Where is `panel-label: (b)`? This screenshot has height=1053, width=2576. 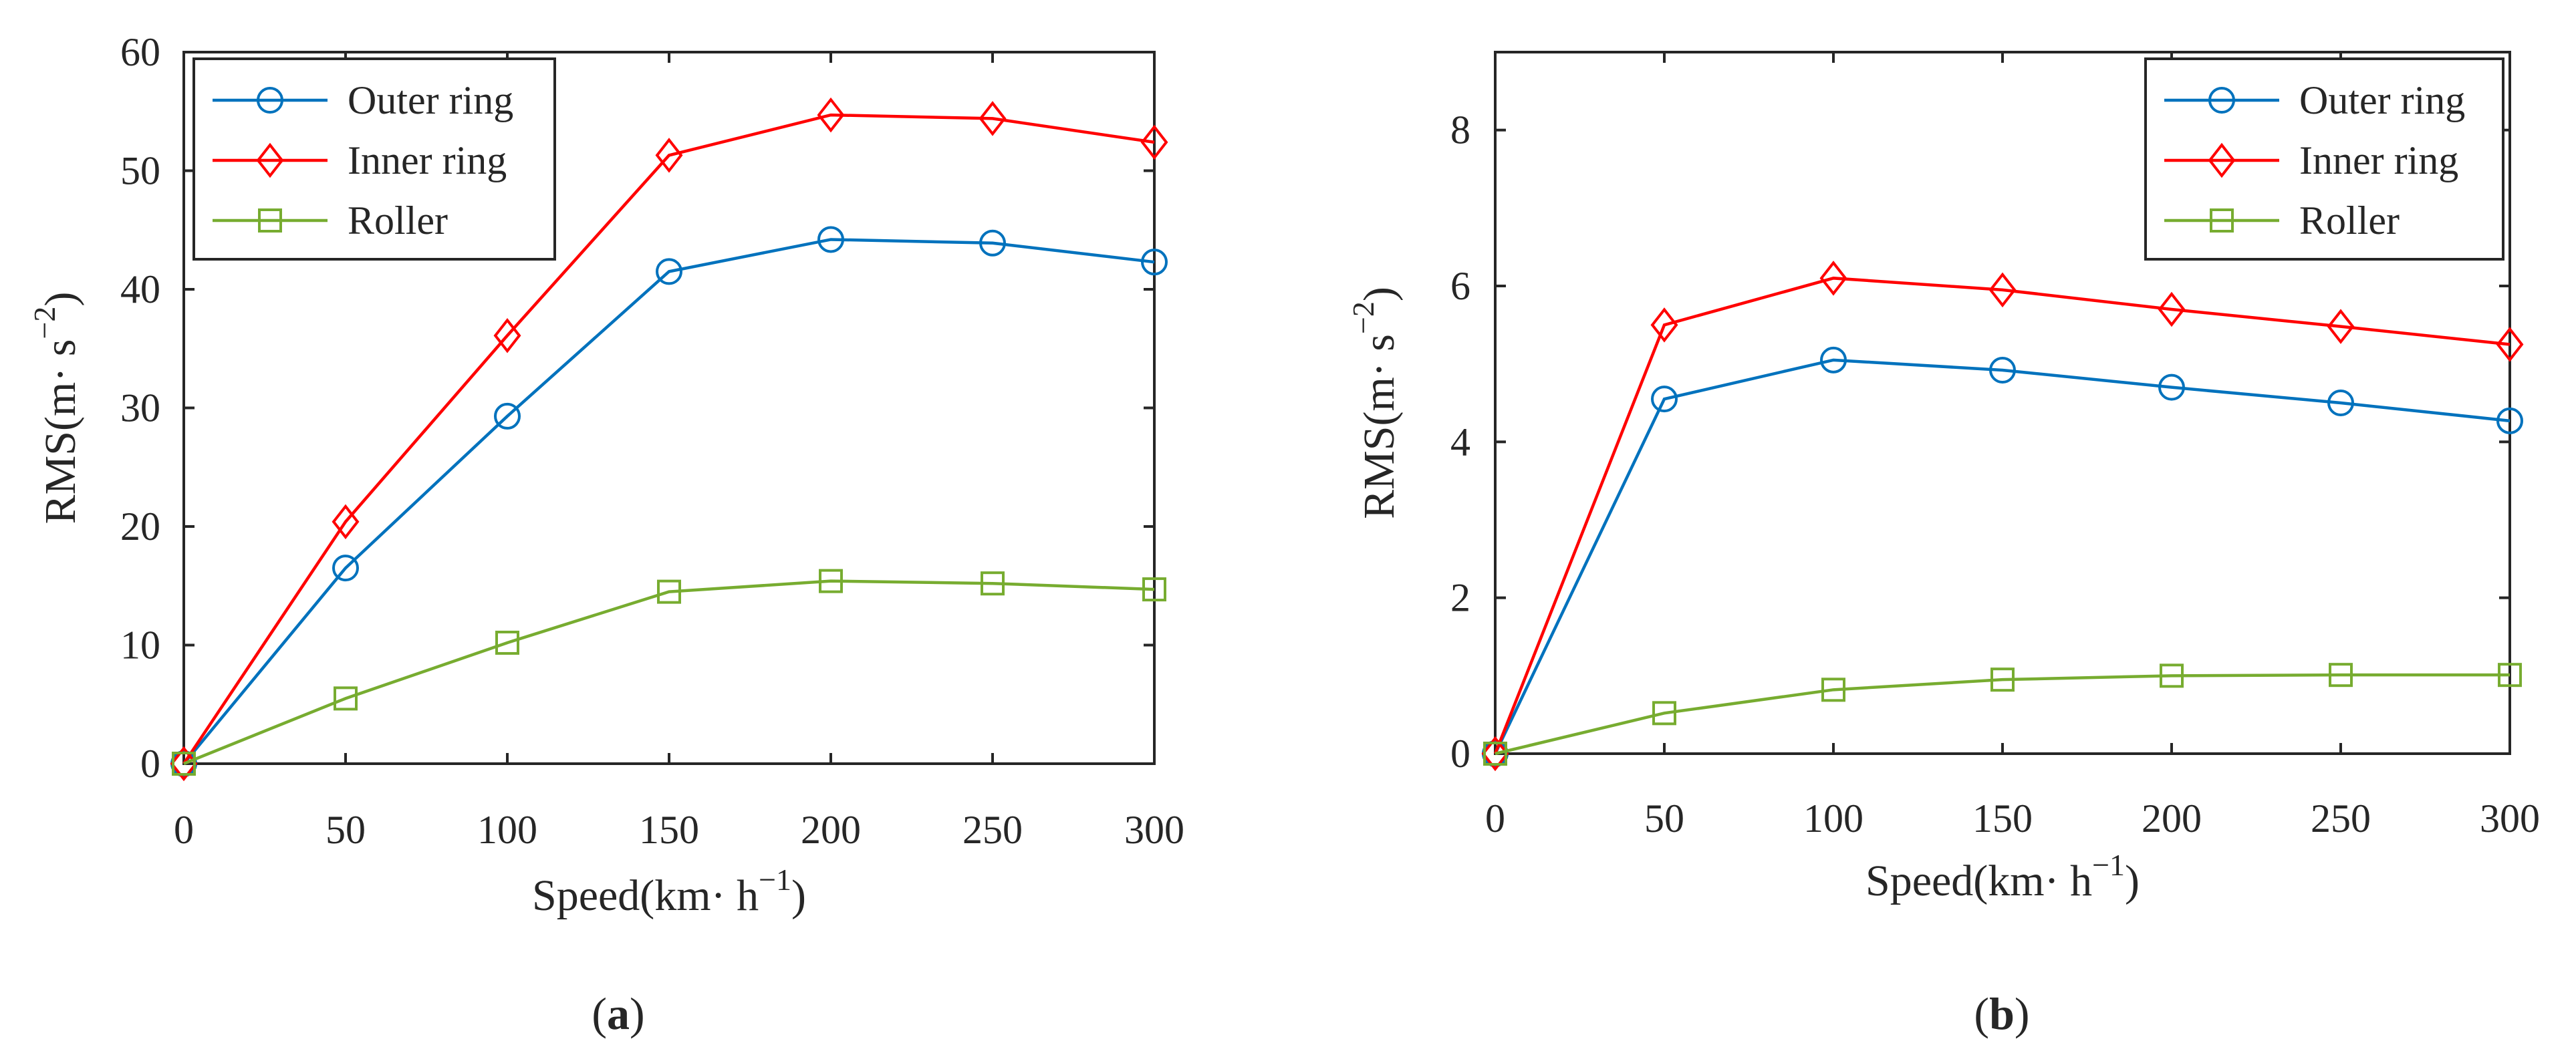 panel-label: (b) is located at coordinates (2001, 1013).